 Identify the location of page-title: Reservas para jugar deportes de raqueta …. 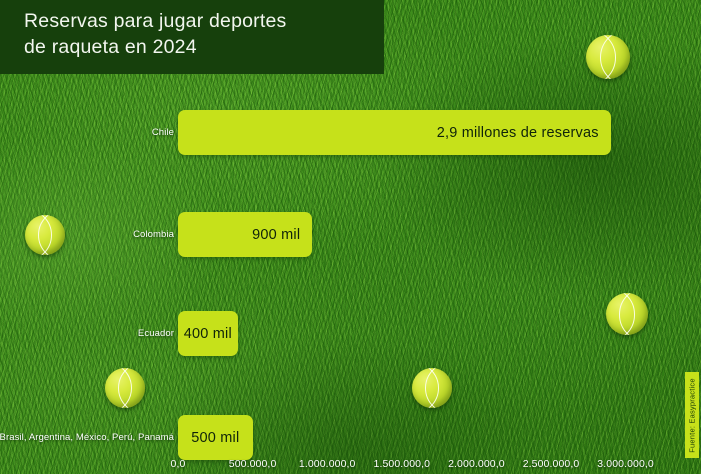
(155, 34).